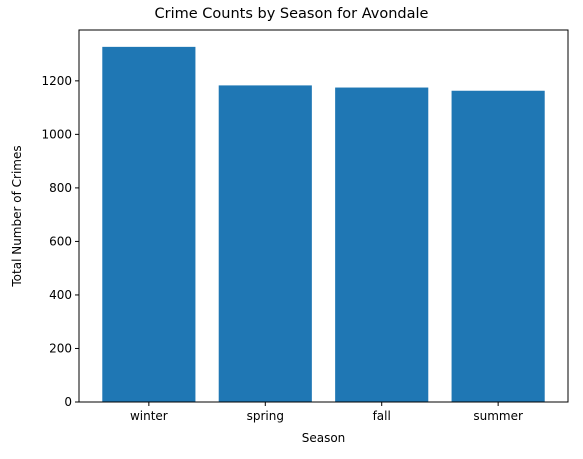 Image resolution: width=583 pixels, height=459 pixels. What do you see at coordinates (56, 134) in the screenshot?
I see `y-tick-label: 1000` at bounding box center [56, 134].